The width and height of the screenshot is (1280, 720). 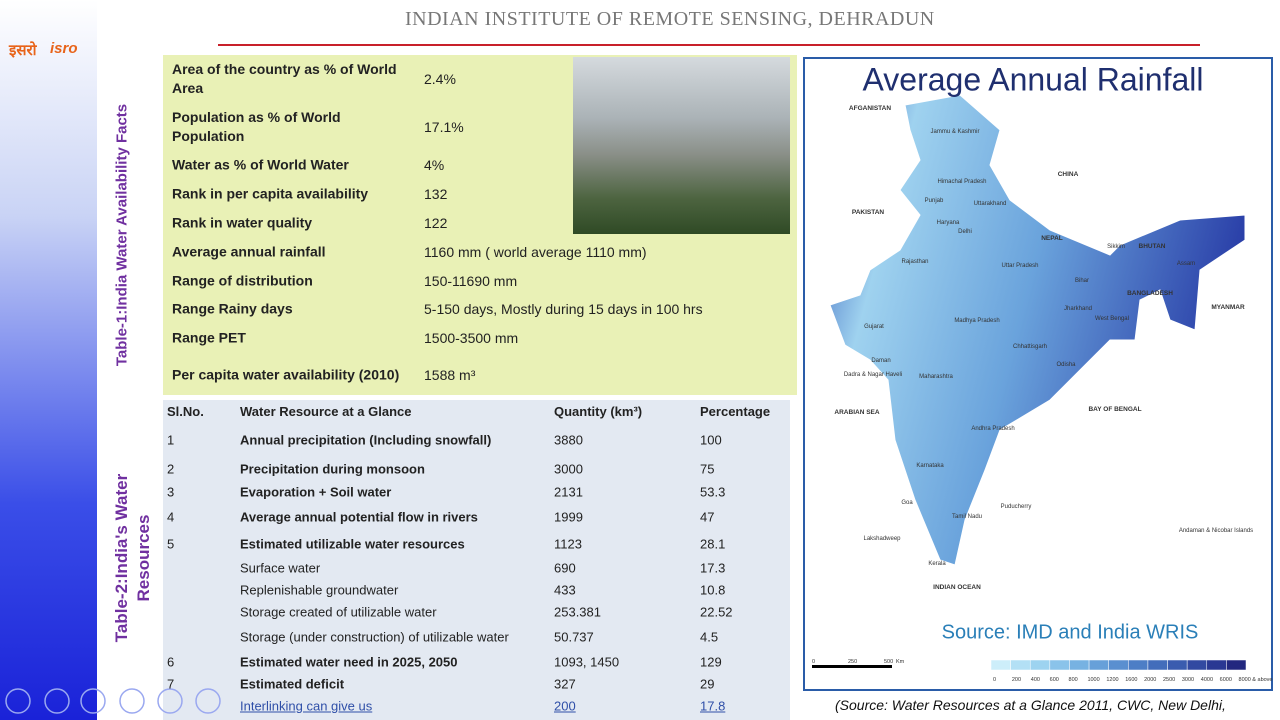 I want to click on cell: 53.3, so click(x=713, y=492).